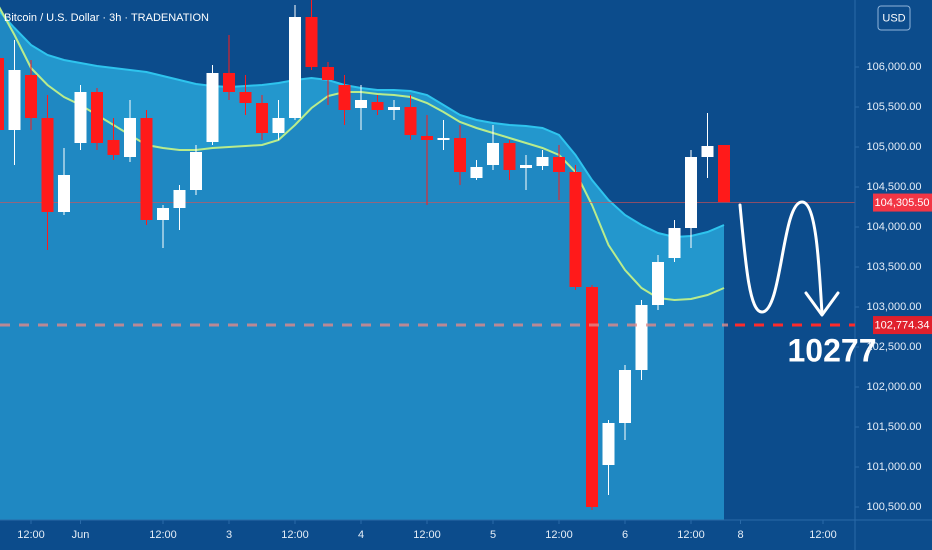 This screenshot has height=550, width=932. What do you see at coordinates (493, 535) in the screenshot?
I see `x-tick-label: 5` at bounding box center [493, 535].